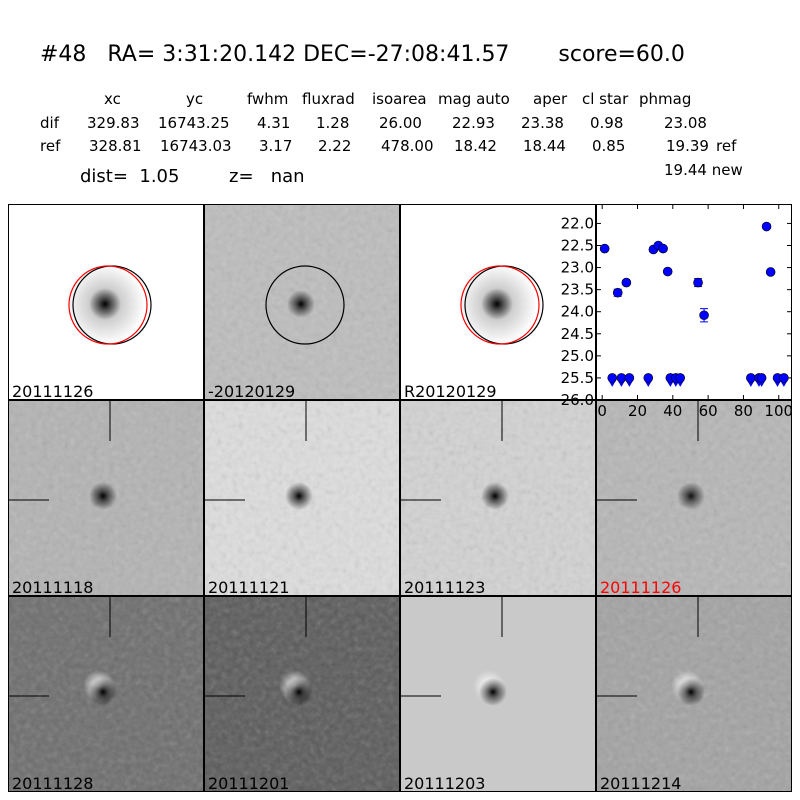 This screenshot has width=800, height=800. What do you see at coordinates (112, 99) in the screenshot?
I see `column-header: xc` at bounding box center [112, 99].